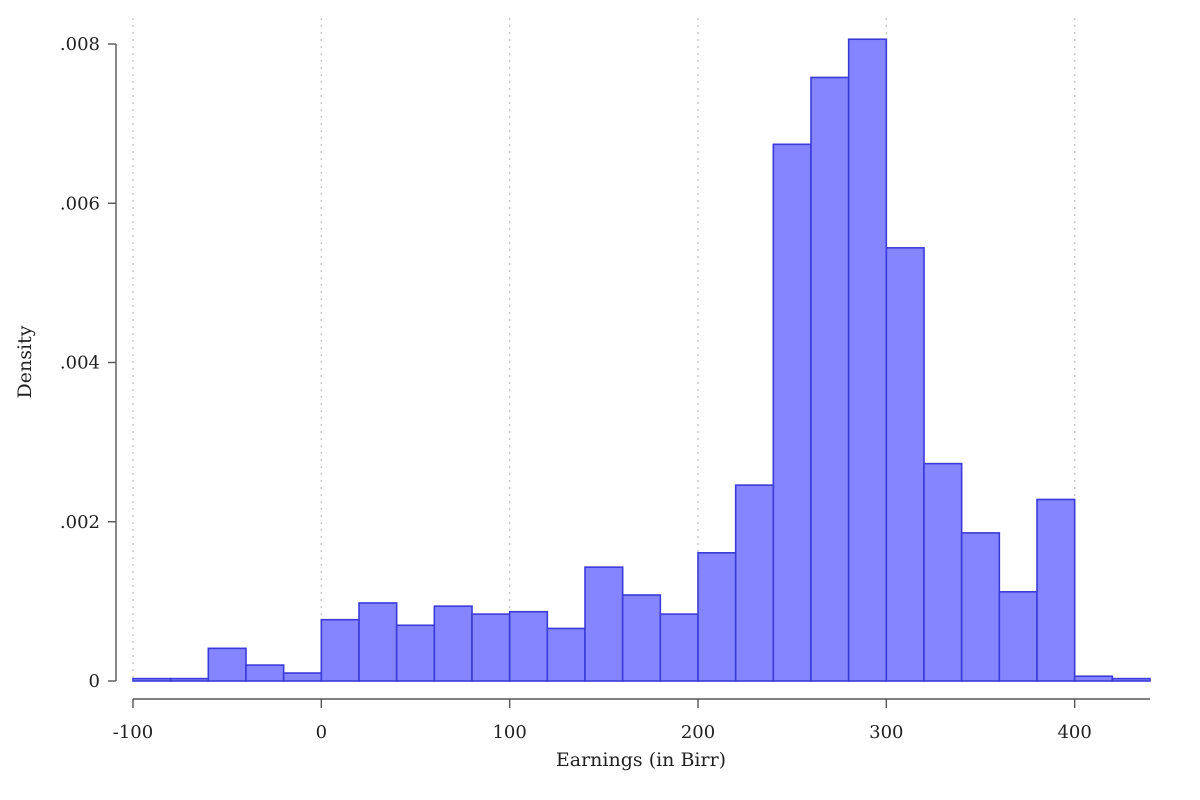 The image size is (1200, 800). Describe the element at coordinates (80, 203) in the screenshot. I see `y-tick-label: .006` at that location.